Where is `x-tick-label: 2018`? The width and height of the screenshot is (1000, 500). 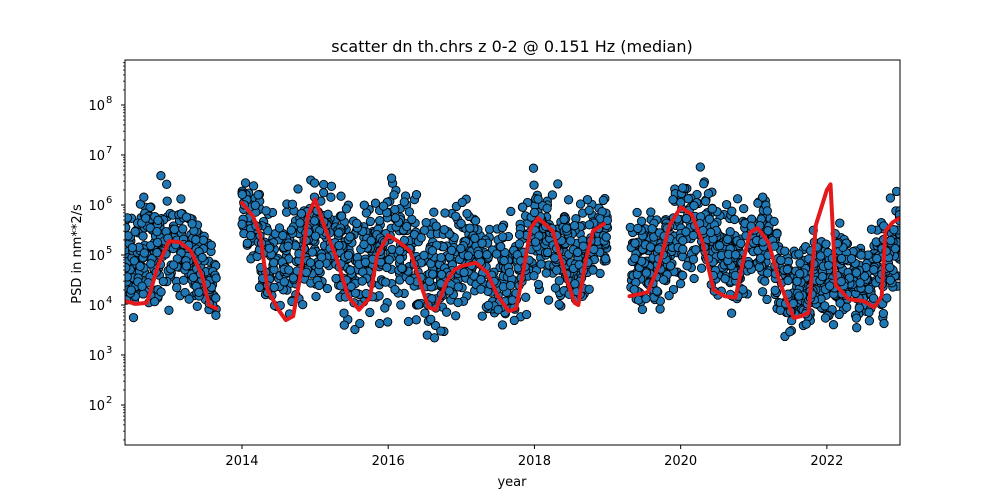 x-tick-label: 2018 is located at coordinates (534, 461).